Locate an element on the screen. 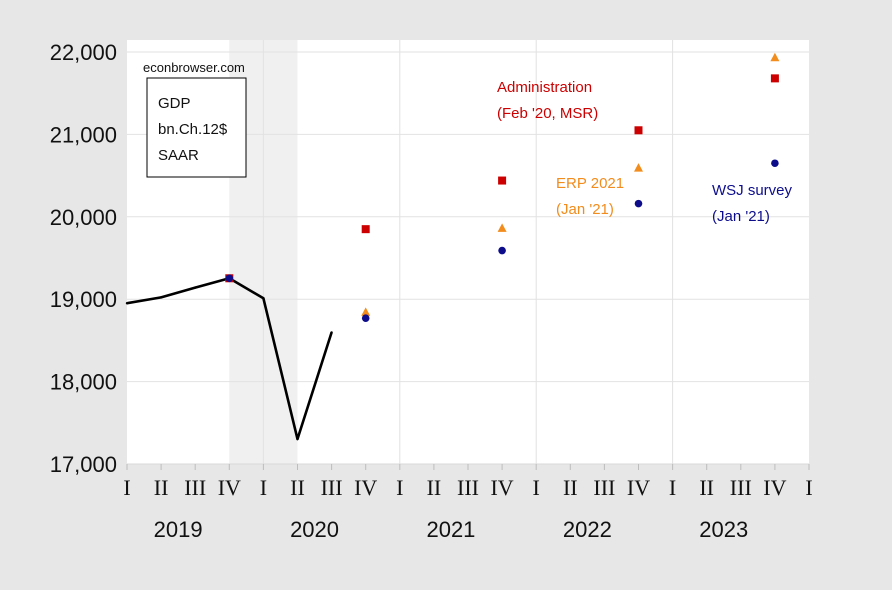 The width and height of the screenshot is (892, 590). y-tick-label: 21,000 is located at coordinates (83, 134).